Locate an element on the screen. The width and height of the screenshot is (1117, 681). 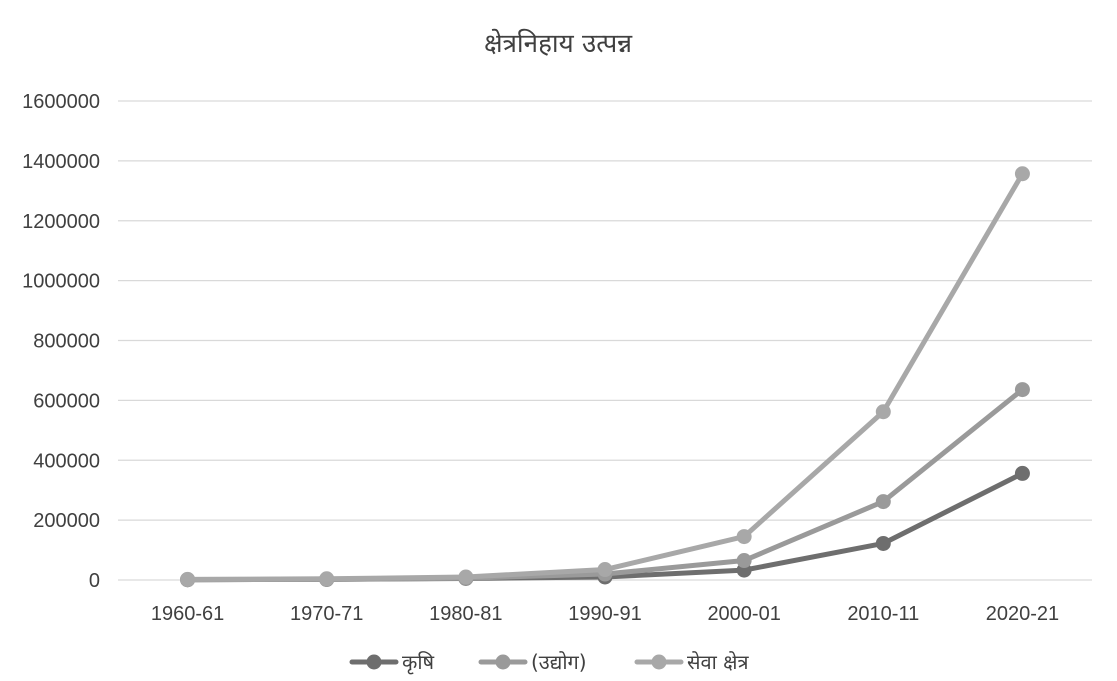
x-tick-label: 1970-71 is located at coordinates (326, 614).